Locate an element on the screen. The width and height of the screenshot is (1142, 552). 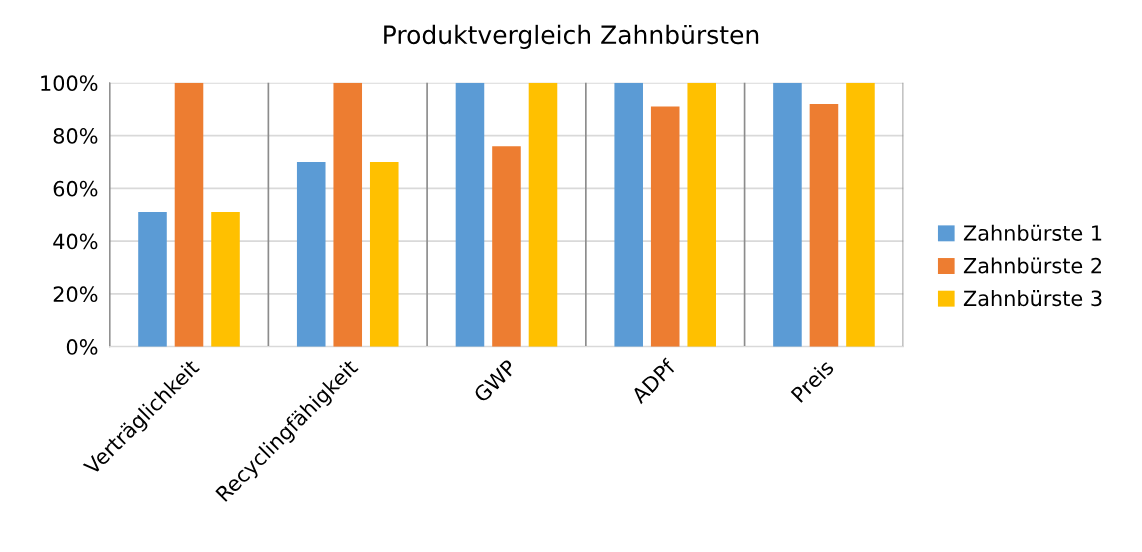
y-tick-label: 60% is located at coordinates (75, 188).